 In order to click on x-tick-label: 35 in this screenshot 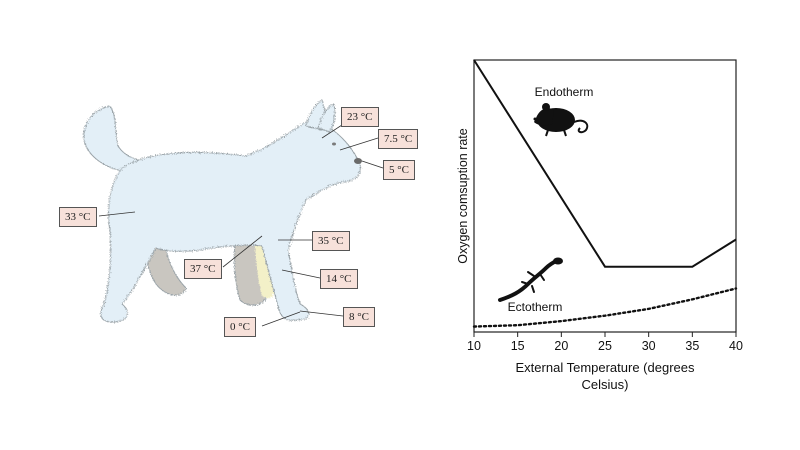, I will do `click(692, 346)`.